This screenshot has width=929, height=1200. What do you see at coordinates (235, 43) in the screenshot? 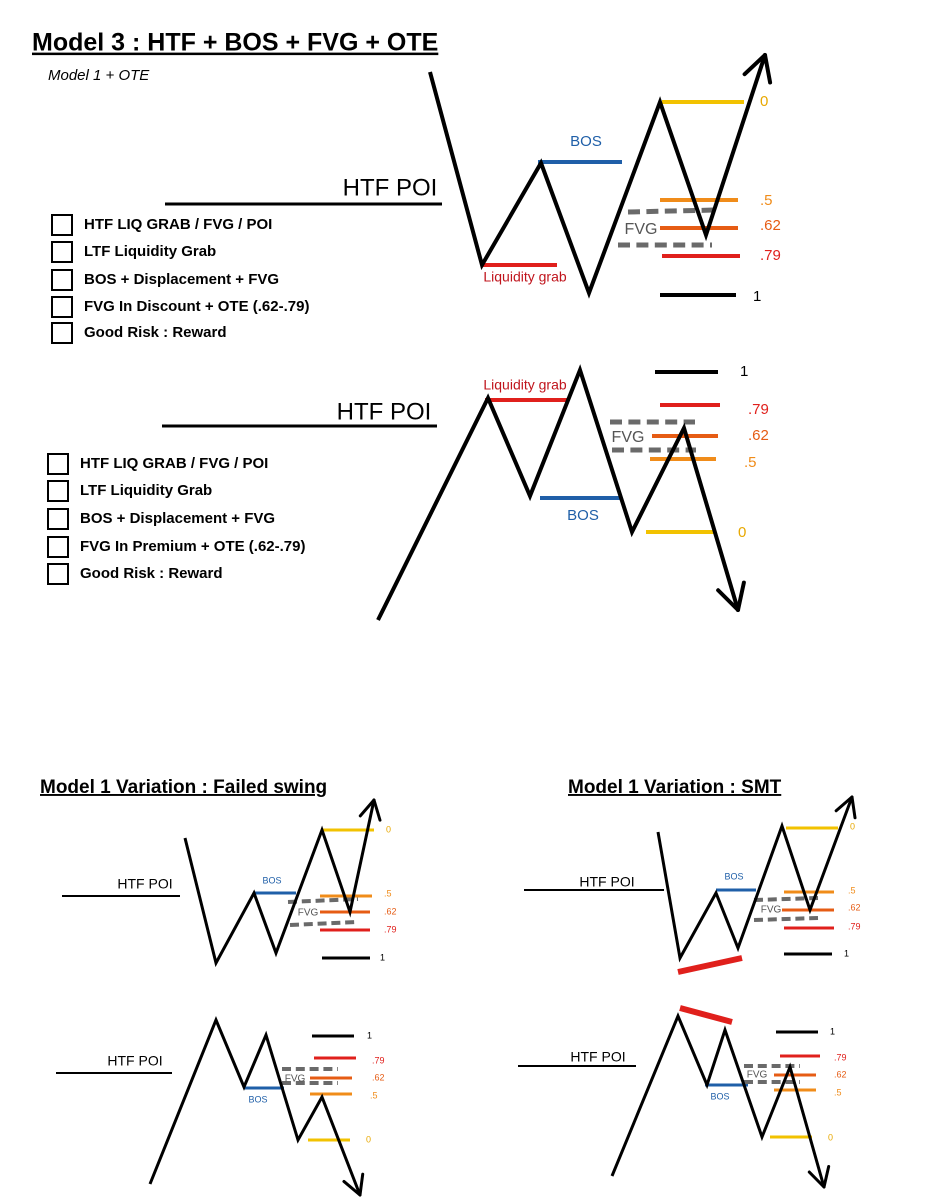
I see `main-title: Model 3 : HTF + BOS + FVG + OTE` at bounding box center [235, 43].